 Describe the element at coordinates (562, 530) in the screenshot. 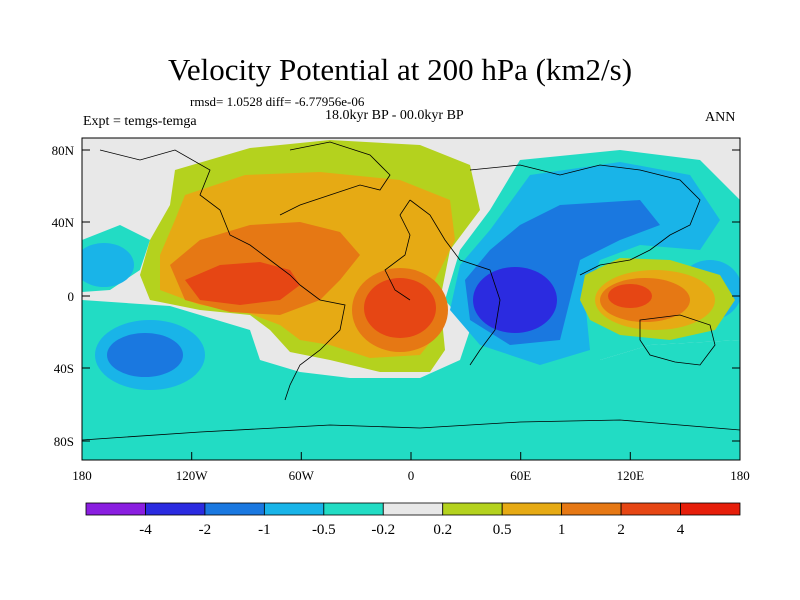

I see `colorbar-label: 1` at that location.